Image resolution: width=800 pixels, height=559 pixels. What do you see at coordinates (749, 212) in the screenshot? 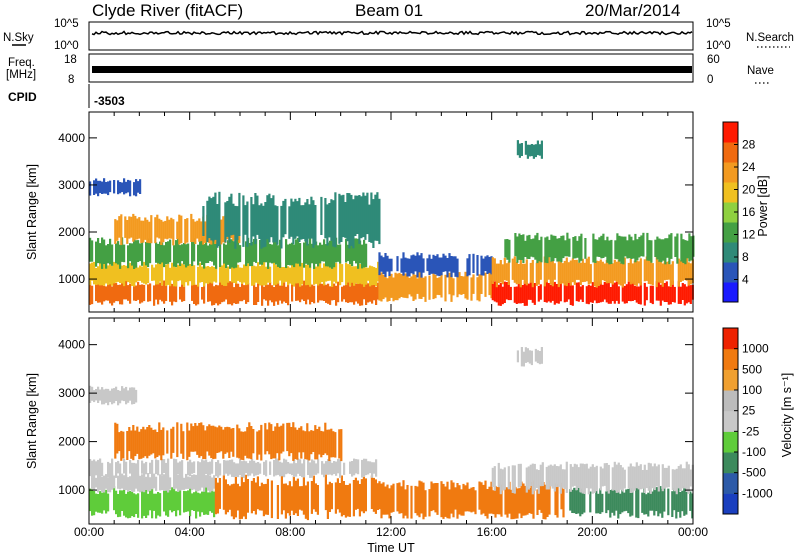
I see `colorbar-tick-label: 16` at bounding box center [749, 212].